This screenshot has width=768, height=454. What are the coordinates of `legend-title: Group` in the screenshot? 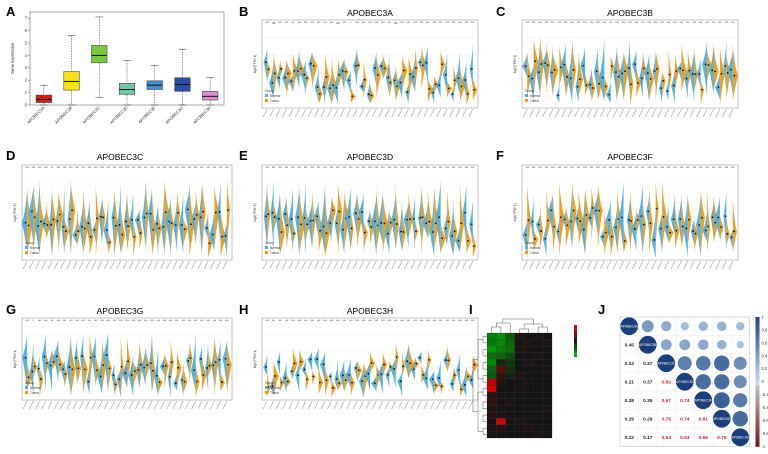 It's located at (269, 243).